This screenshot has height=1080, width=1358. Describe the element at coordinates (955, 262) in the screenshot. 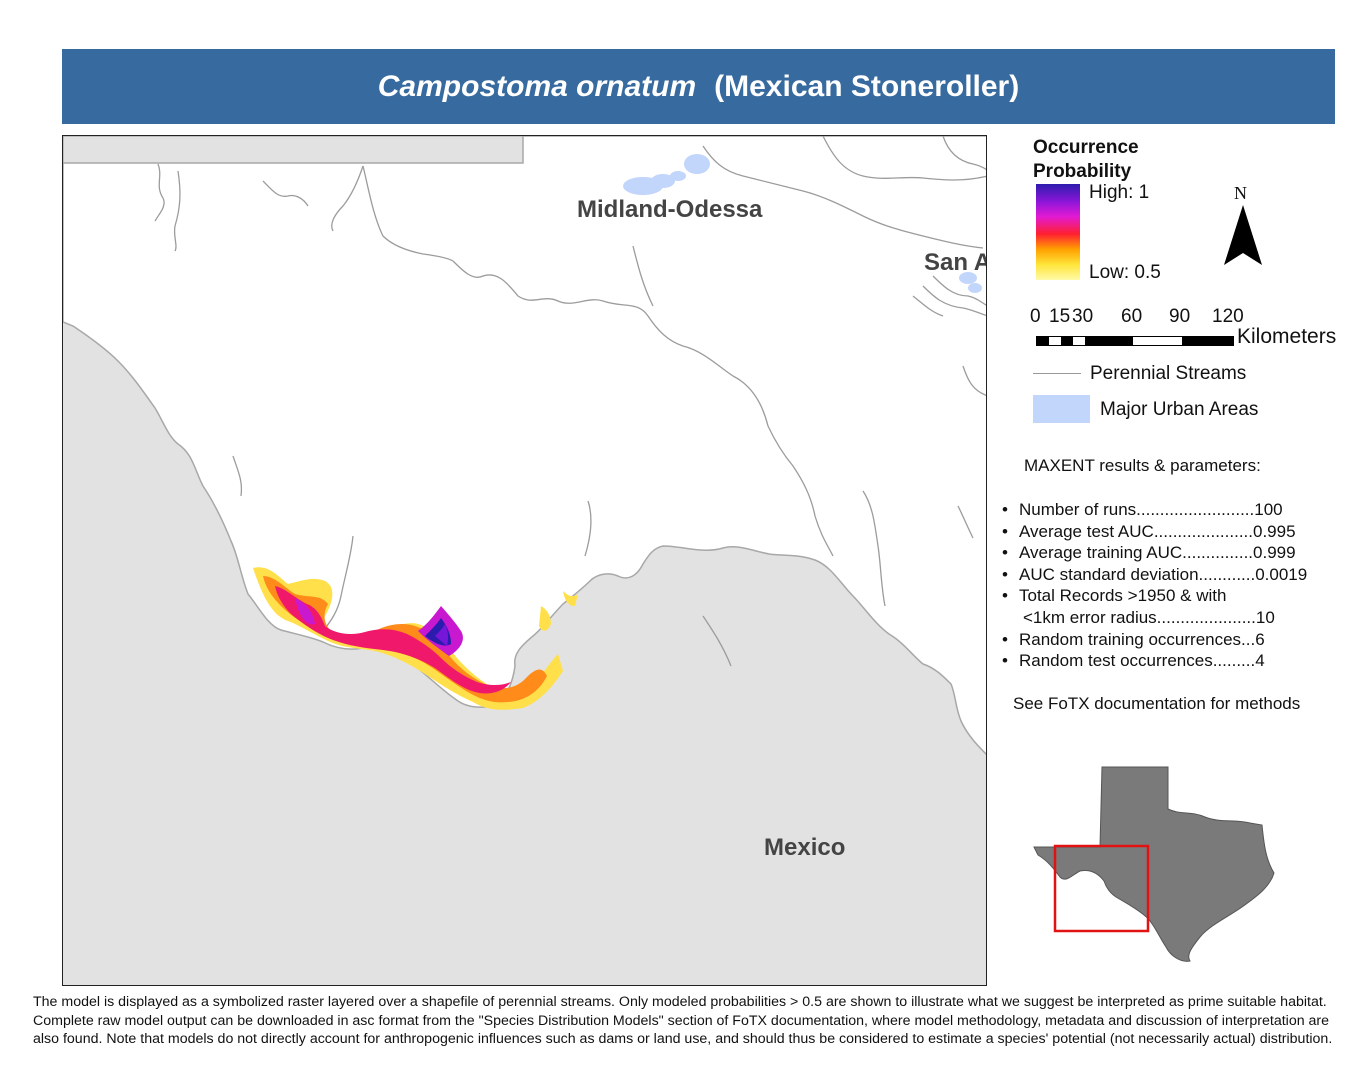

I see `city-label-san-antonio: San A` at that location.